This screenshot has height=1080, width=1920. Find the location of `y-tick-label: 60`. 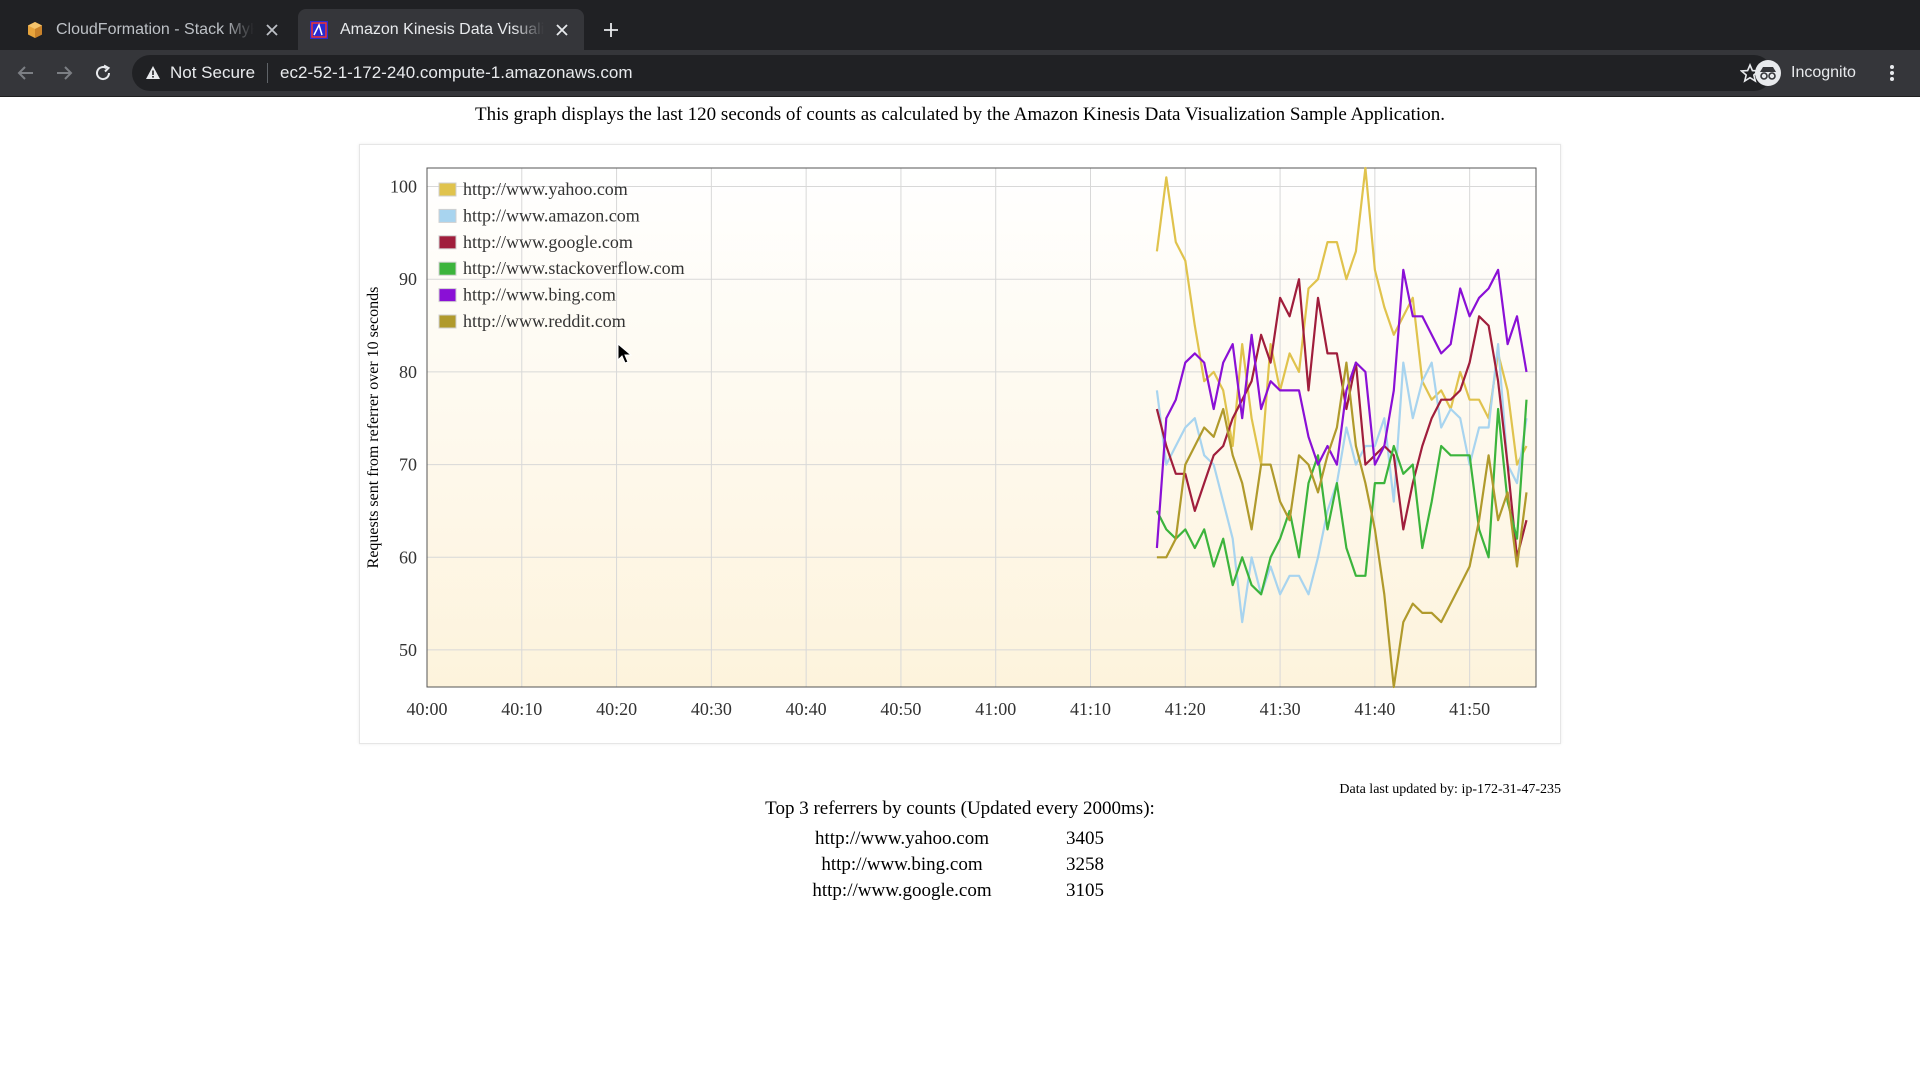

y-tick-label: 60 is located at coordinates (408, 557).